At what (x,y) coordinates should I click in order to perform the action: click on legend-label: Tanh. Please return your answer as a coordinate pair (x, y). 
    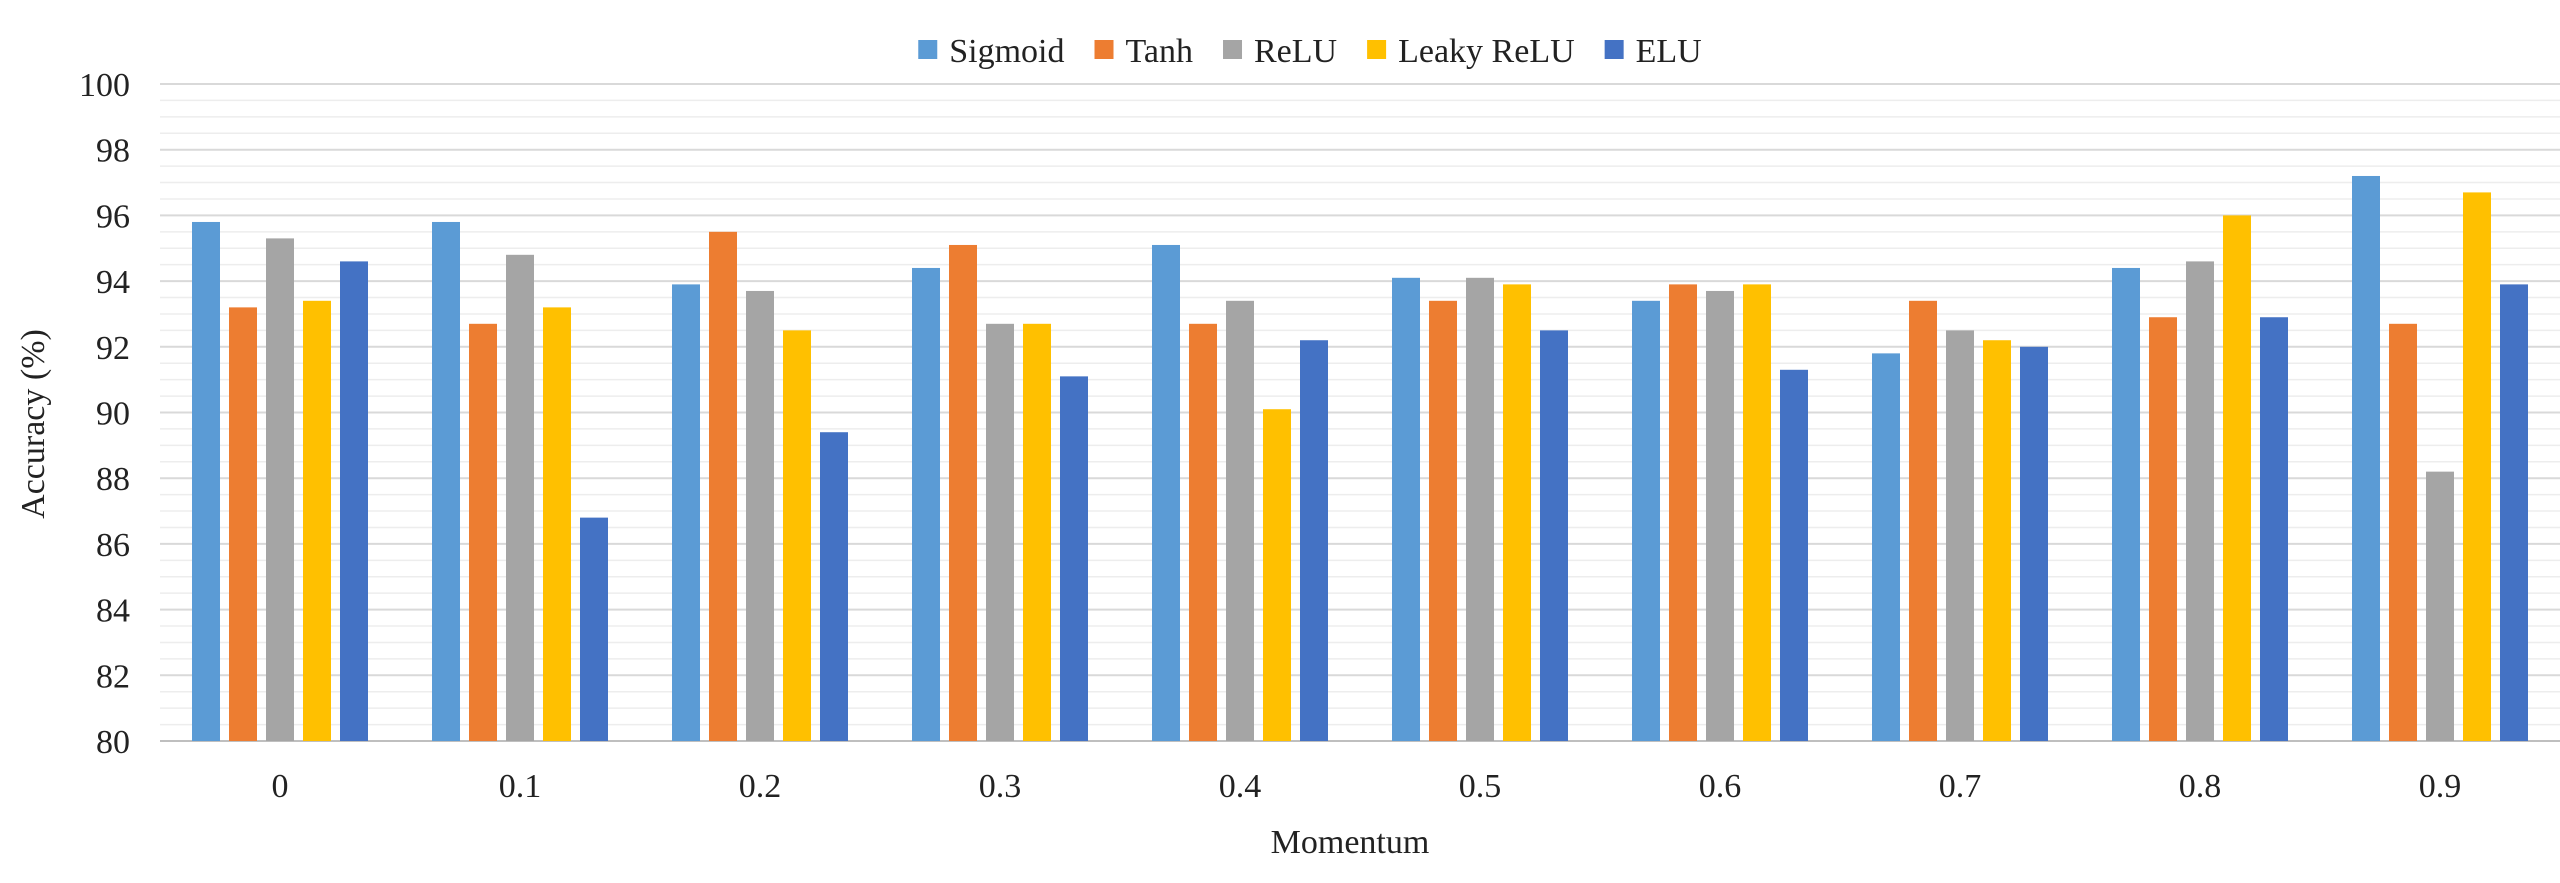
    Looking at the image, I should click on (1160, 51).